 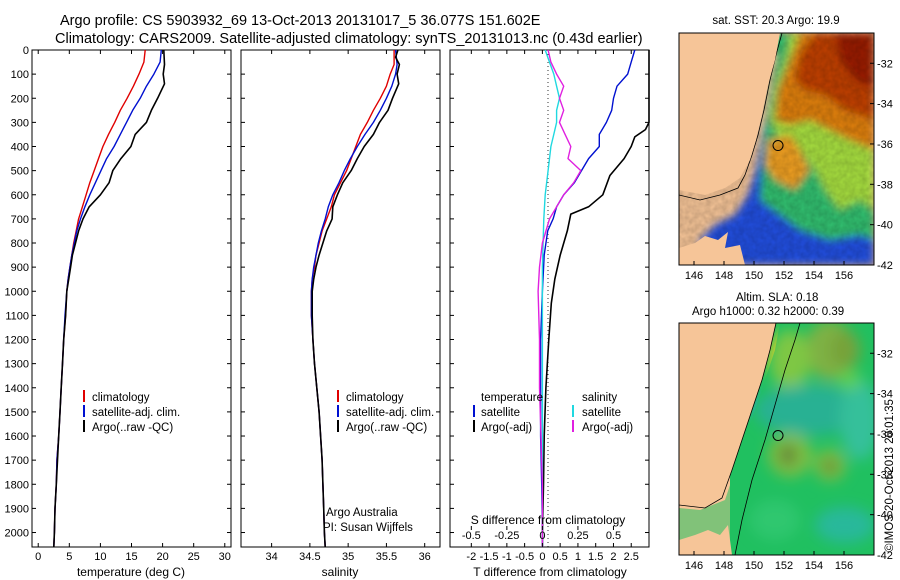 I want to click on legend-label-s-satellite: satellite, so click(x=601, y=413).